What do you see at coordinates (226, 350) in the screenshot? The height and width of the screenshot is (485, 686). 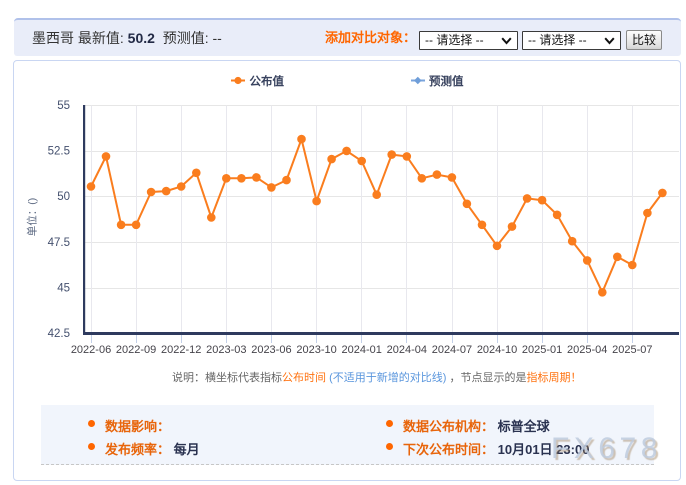 I see `svg-text: 2023-03` at bounding box center [226, 350].